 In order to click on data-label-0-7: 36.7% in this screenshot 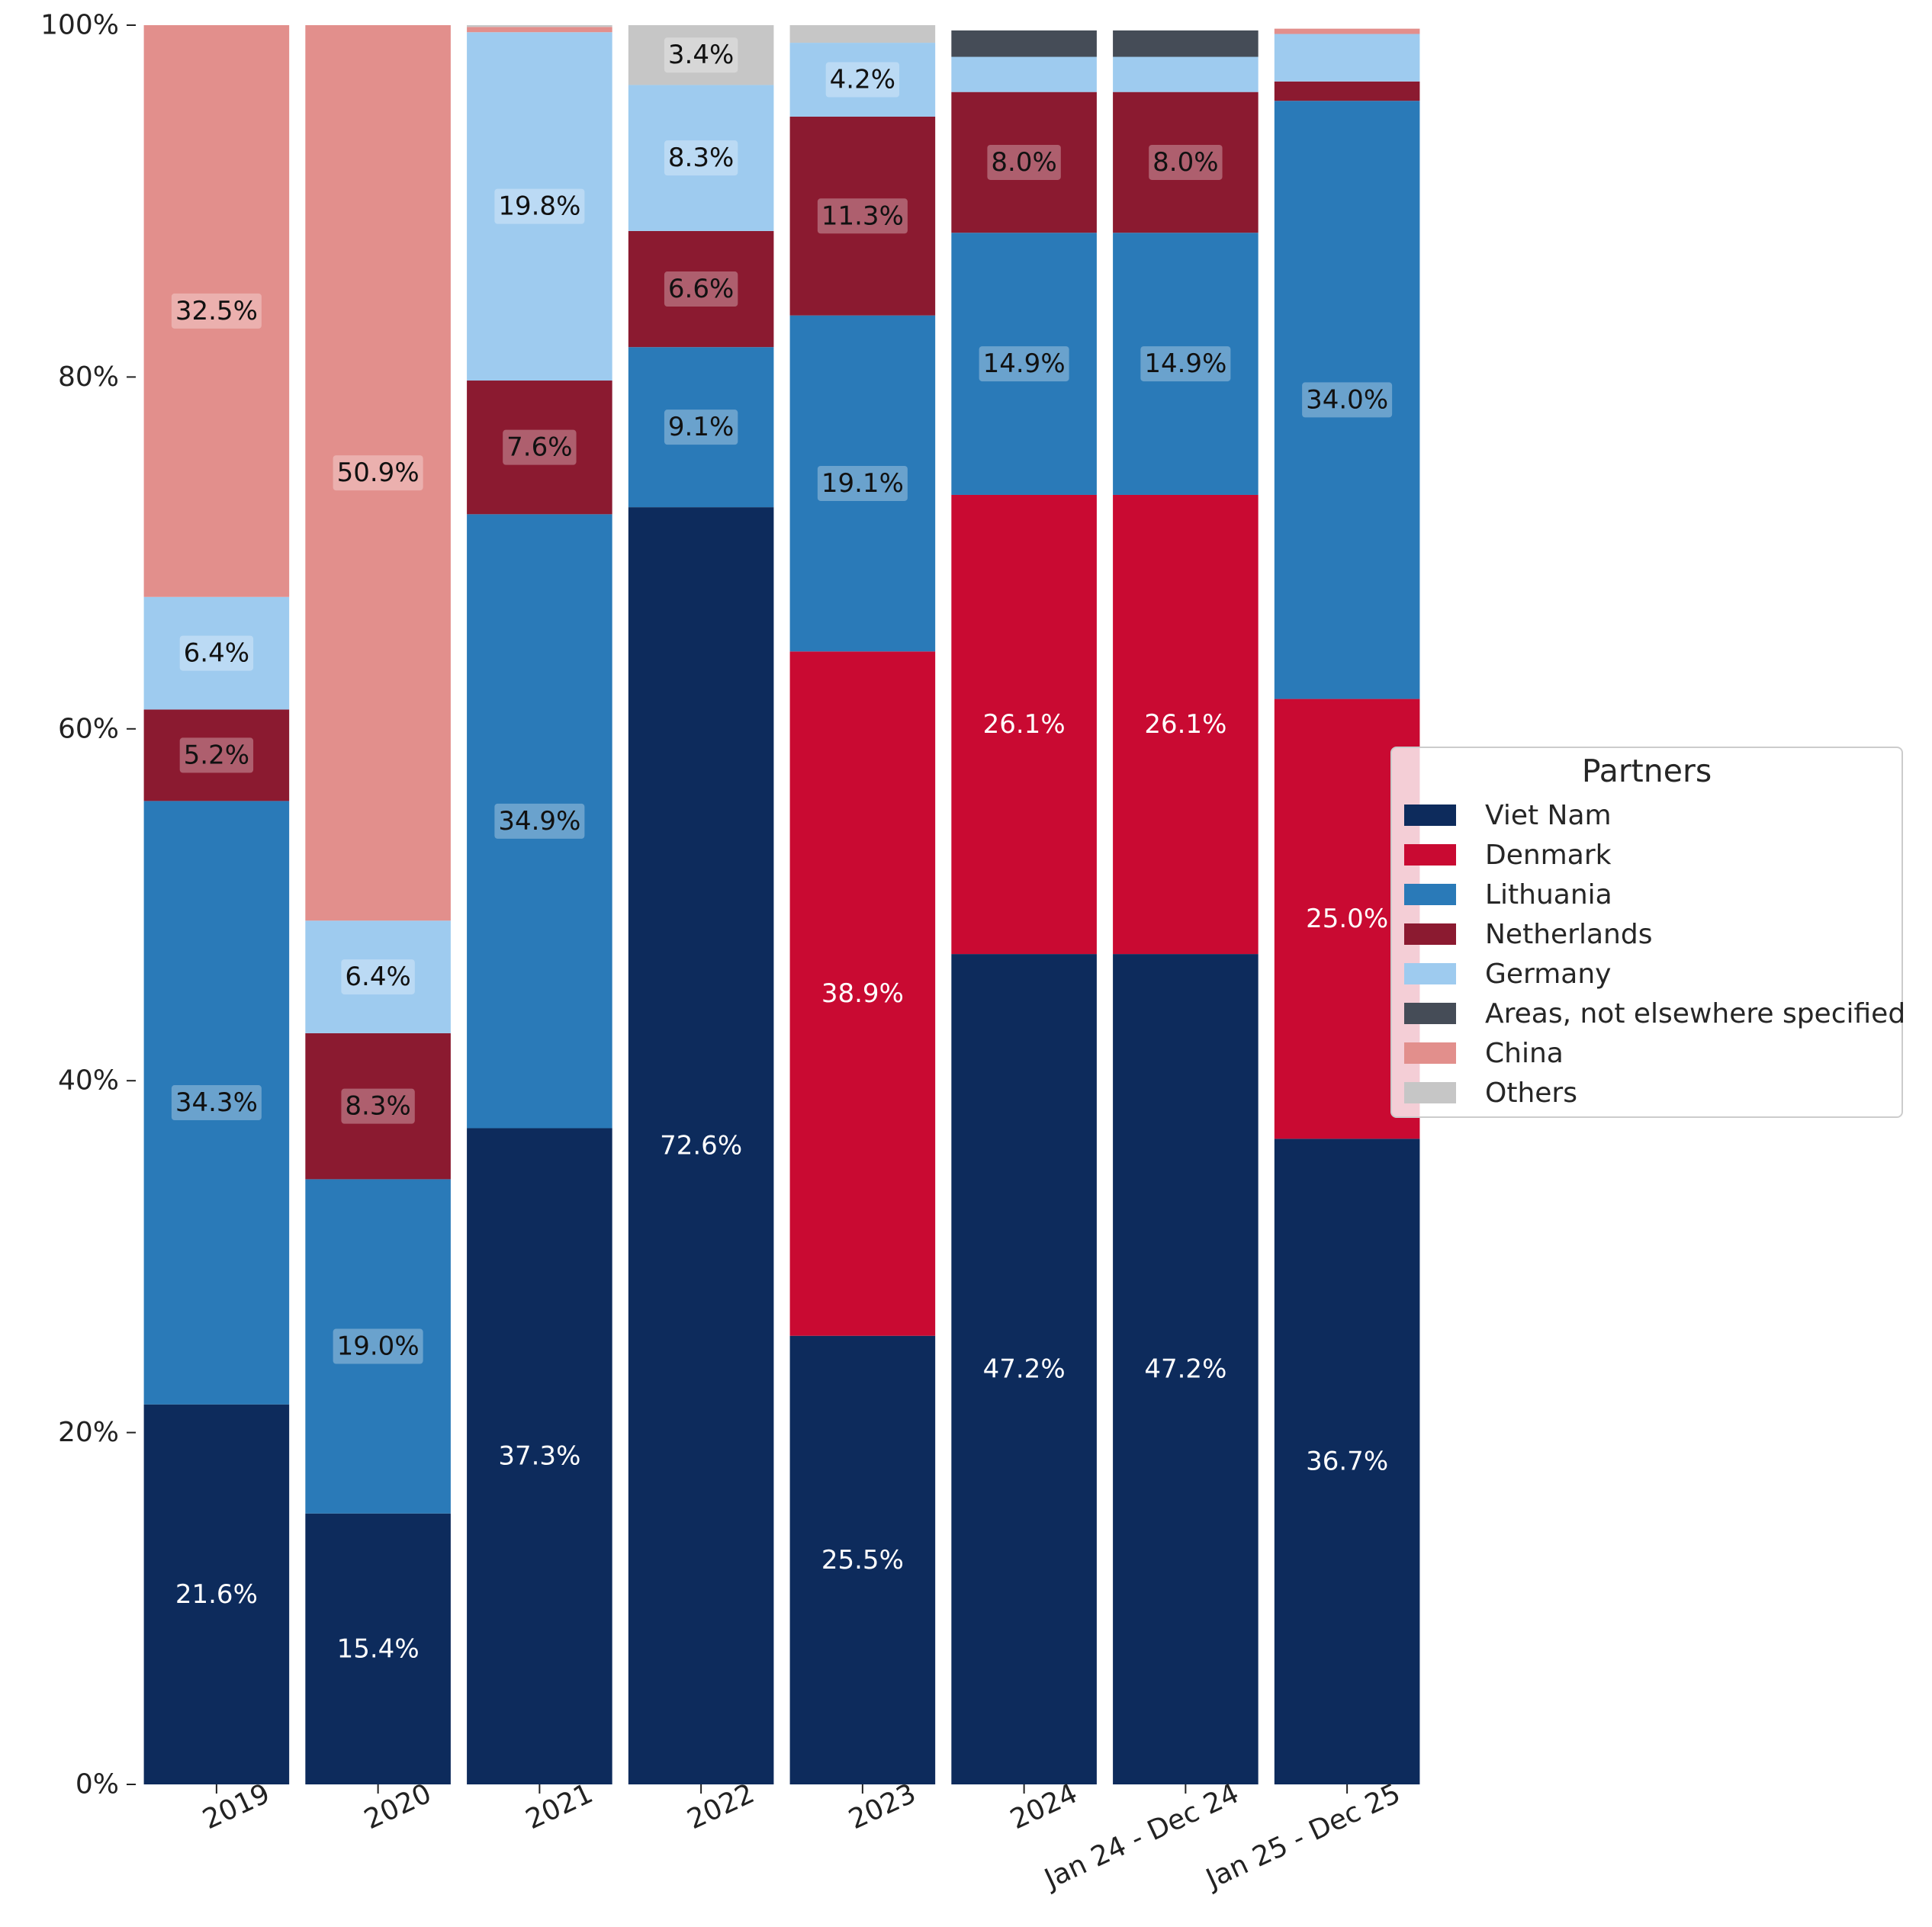, I will do `click(1347, 1462)`.